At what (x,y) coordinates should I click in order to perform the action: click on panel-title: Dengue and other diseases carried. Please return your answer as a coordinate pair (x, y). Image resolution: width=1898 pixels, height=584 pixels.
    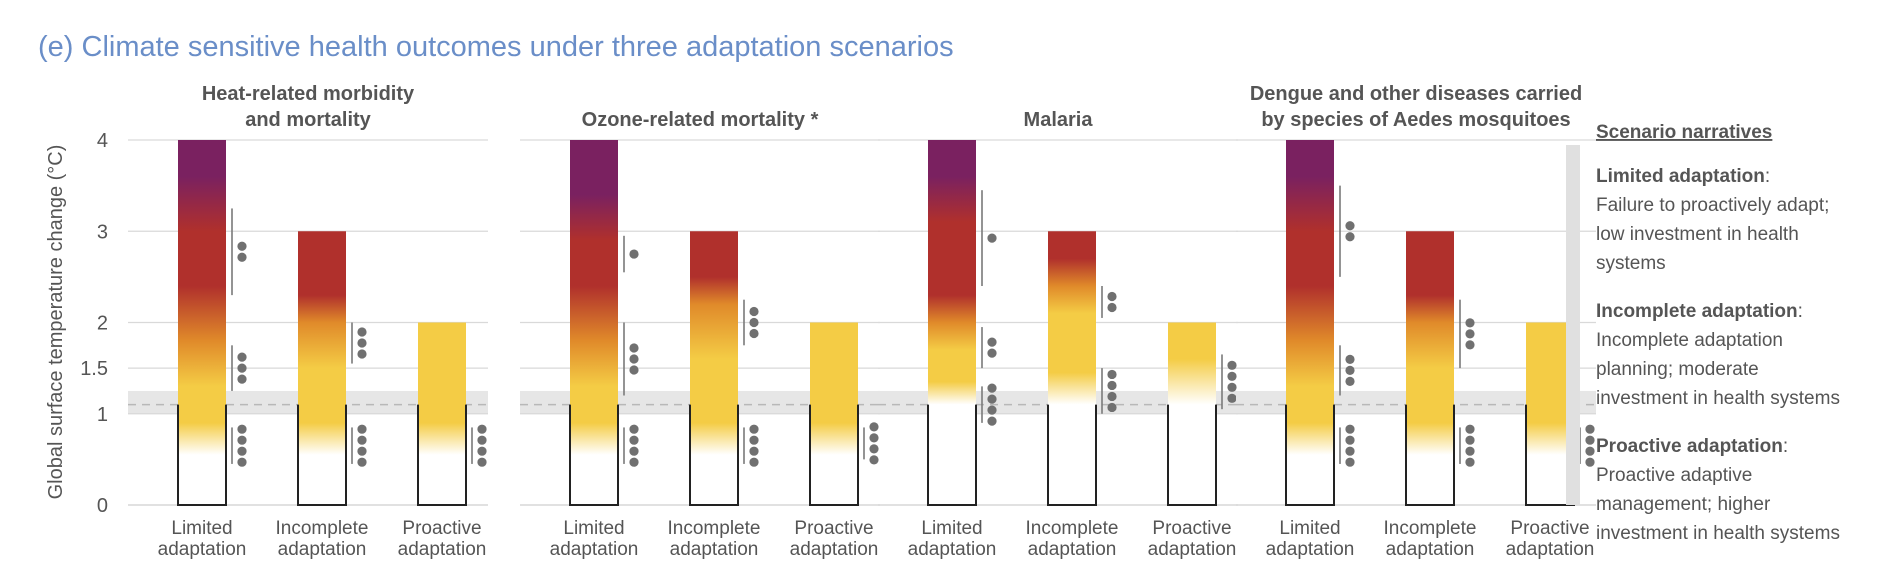
    Looking at the image, I should click on (1416, 94).